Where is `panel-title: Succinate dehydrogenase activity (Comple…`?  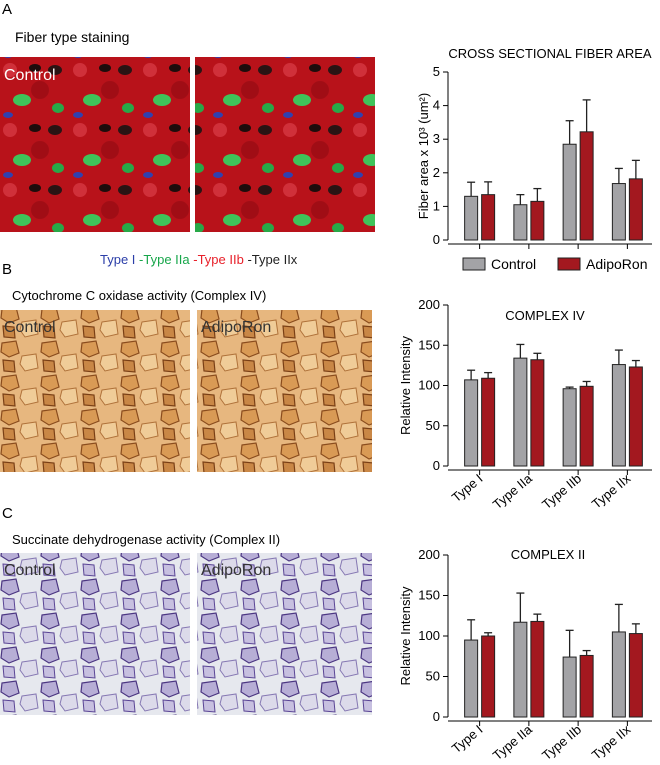 panel-title: Succinate dehydrogenase activity (Comple… is located at coordinates (146, 539).